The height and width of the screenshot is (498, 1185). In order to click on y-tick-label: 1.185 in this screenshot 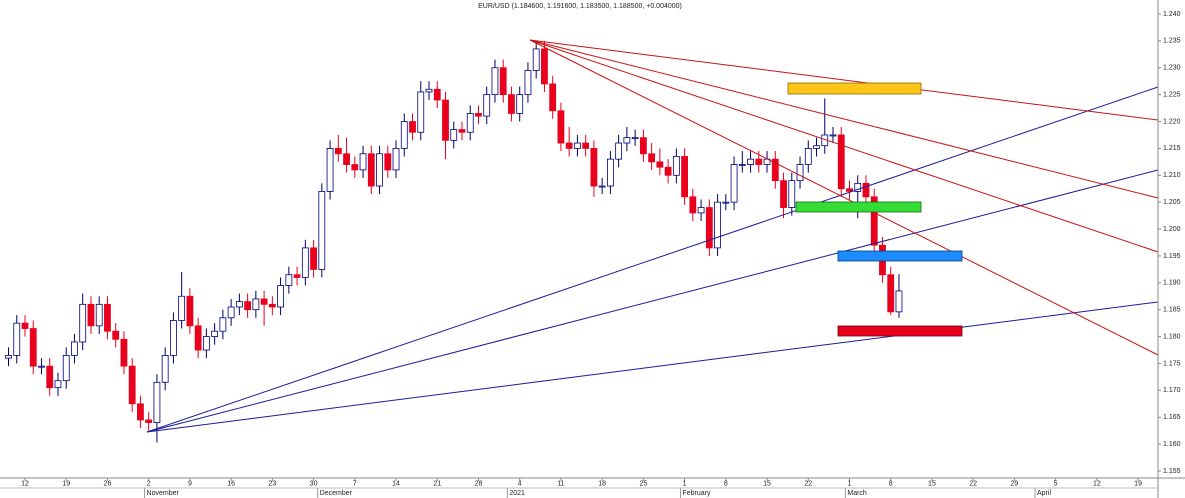, I will do `click(1172, 310)`.